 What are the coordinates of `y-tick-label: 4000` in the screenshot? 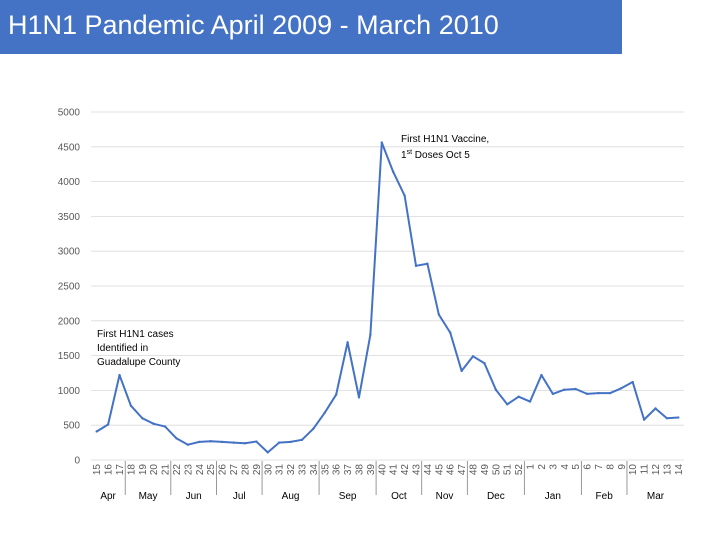 It's located at (69, 182).